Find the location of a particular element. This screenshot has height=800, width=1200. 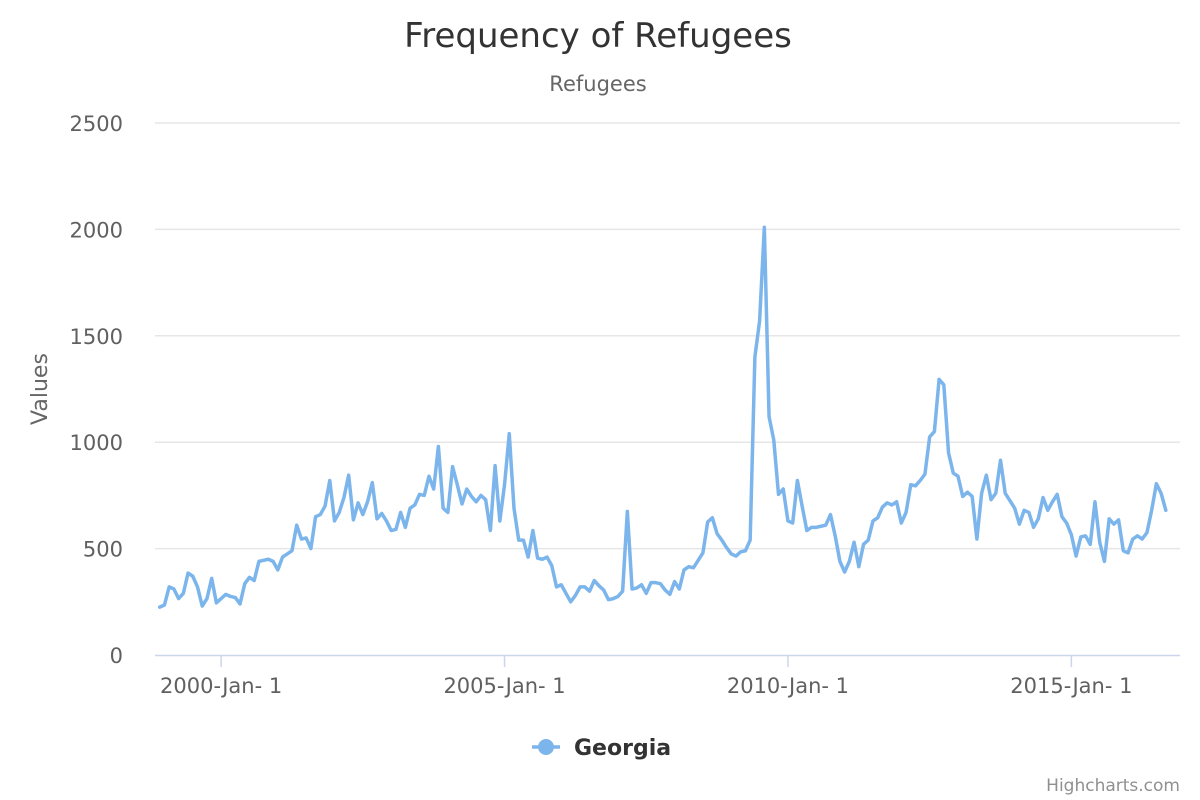

y-tick-label: 500 is located at coordinates (103, 550).